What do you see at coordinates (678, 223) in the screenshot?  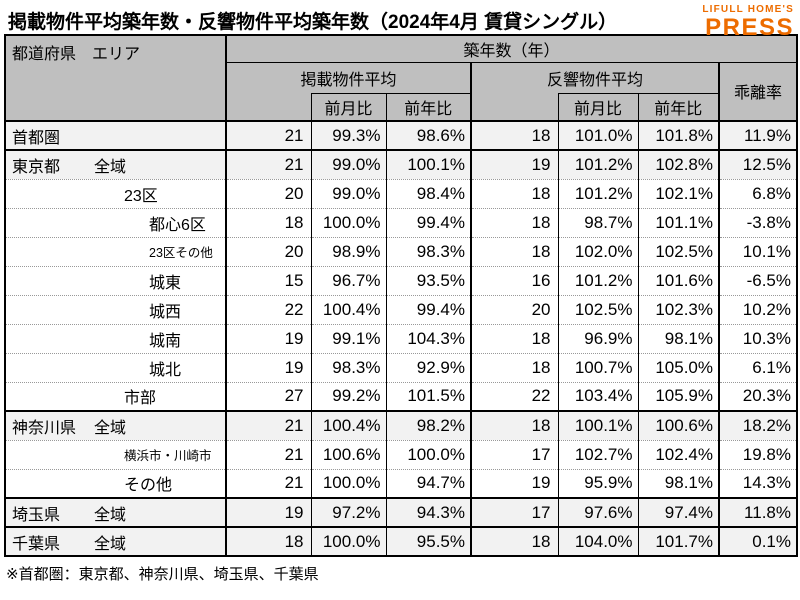 I see `response-yoy-cell: 101.1%` at bounding box center [678, 223].